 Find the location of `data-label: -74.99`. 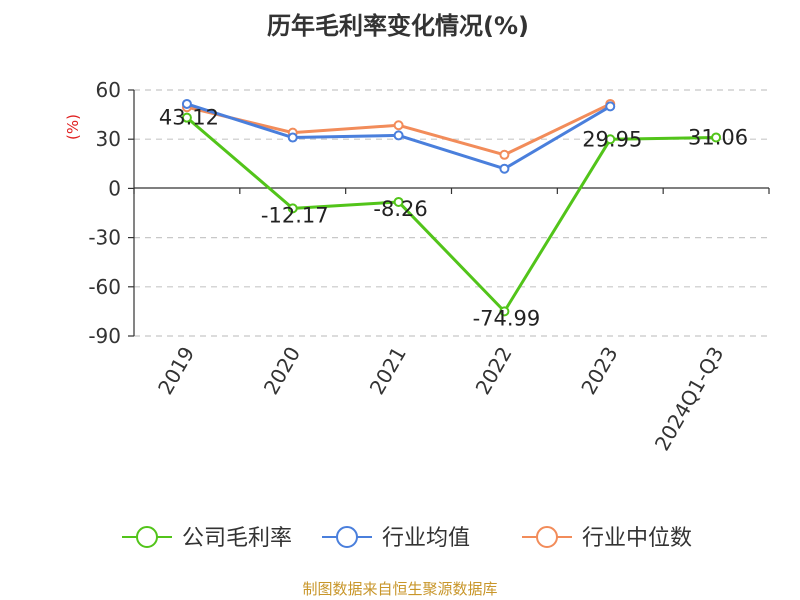

data-label: -74.99 is located at coordinates (507, 318).